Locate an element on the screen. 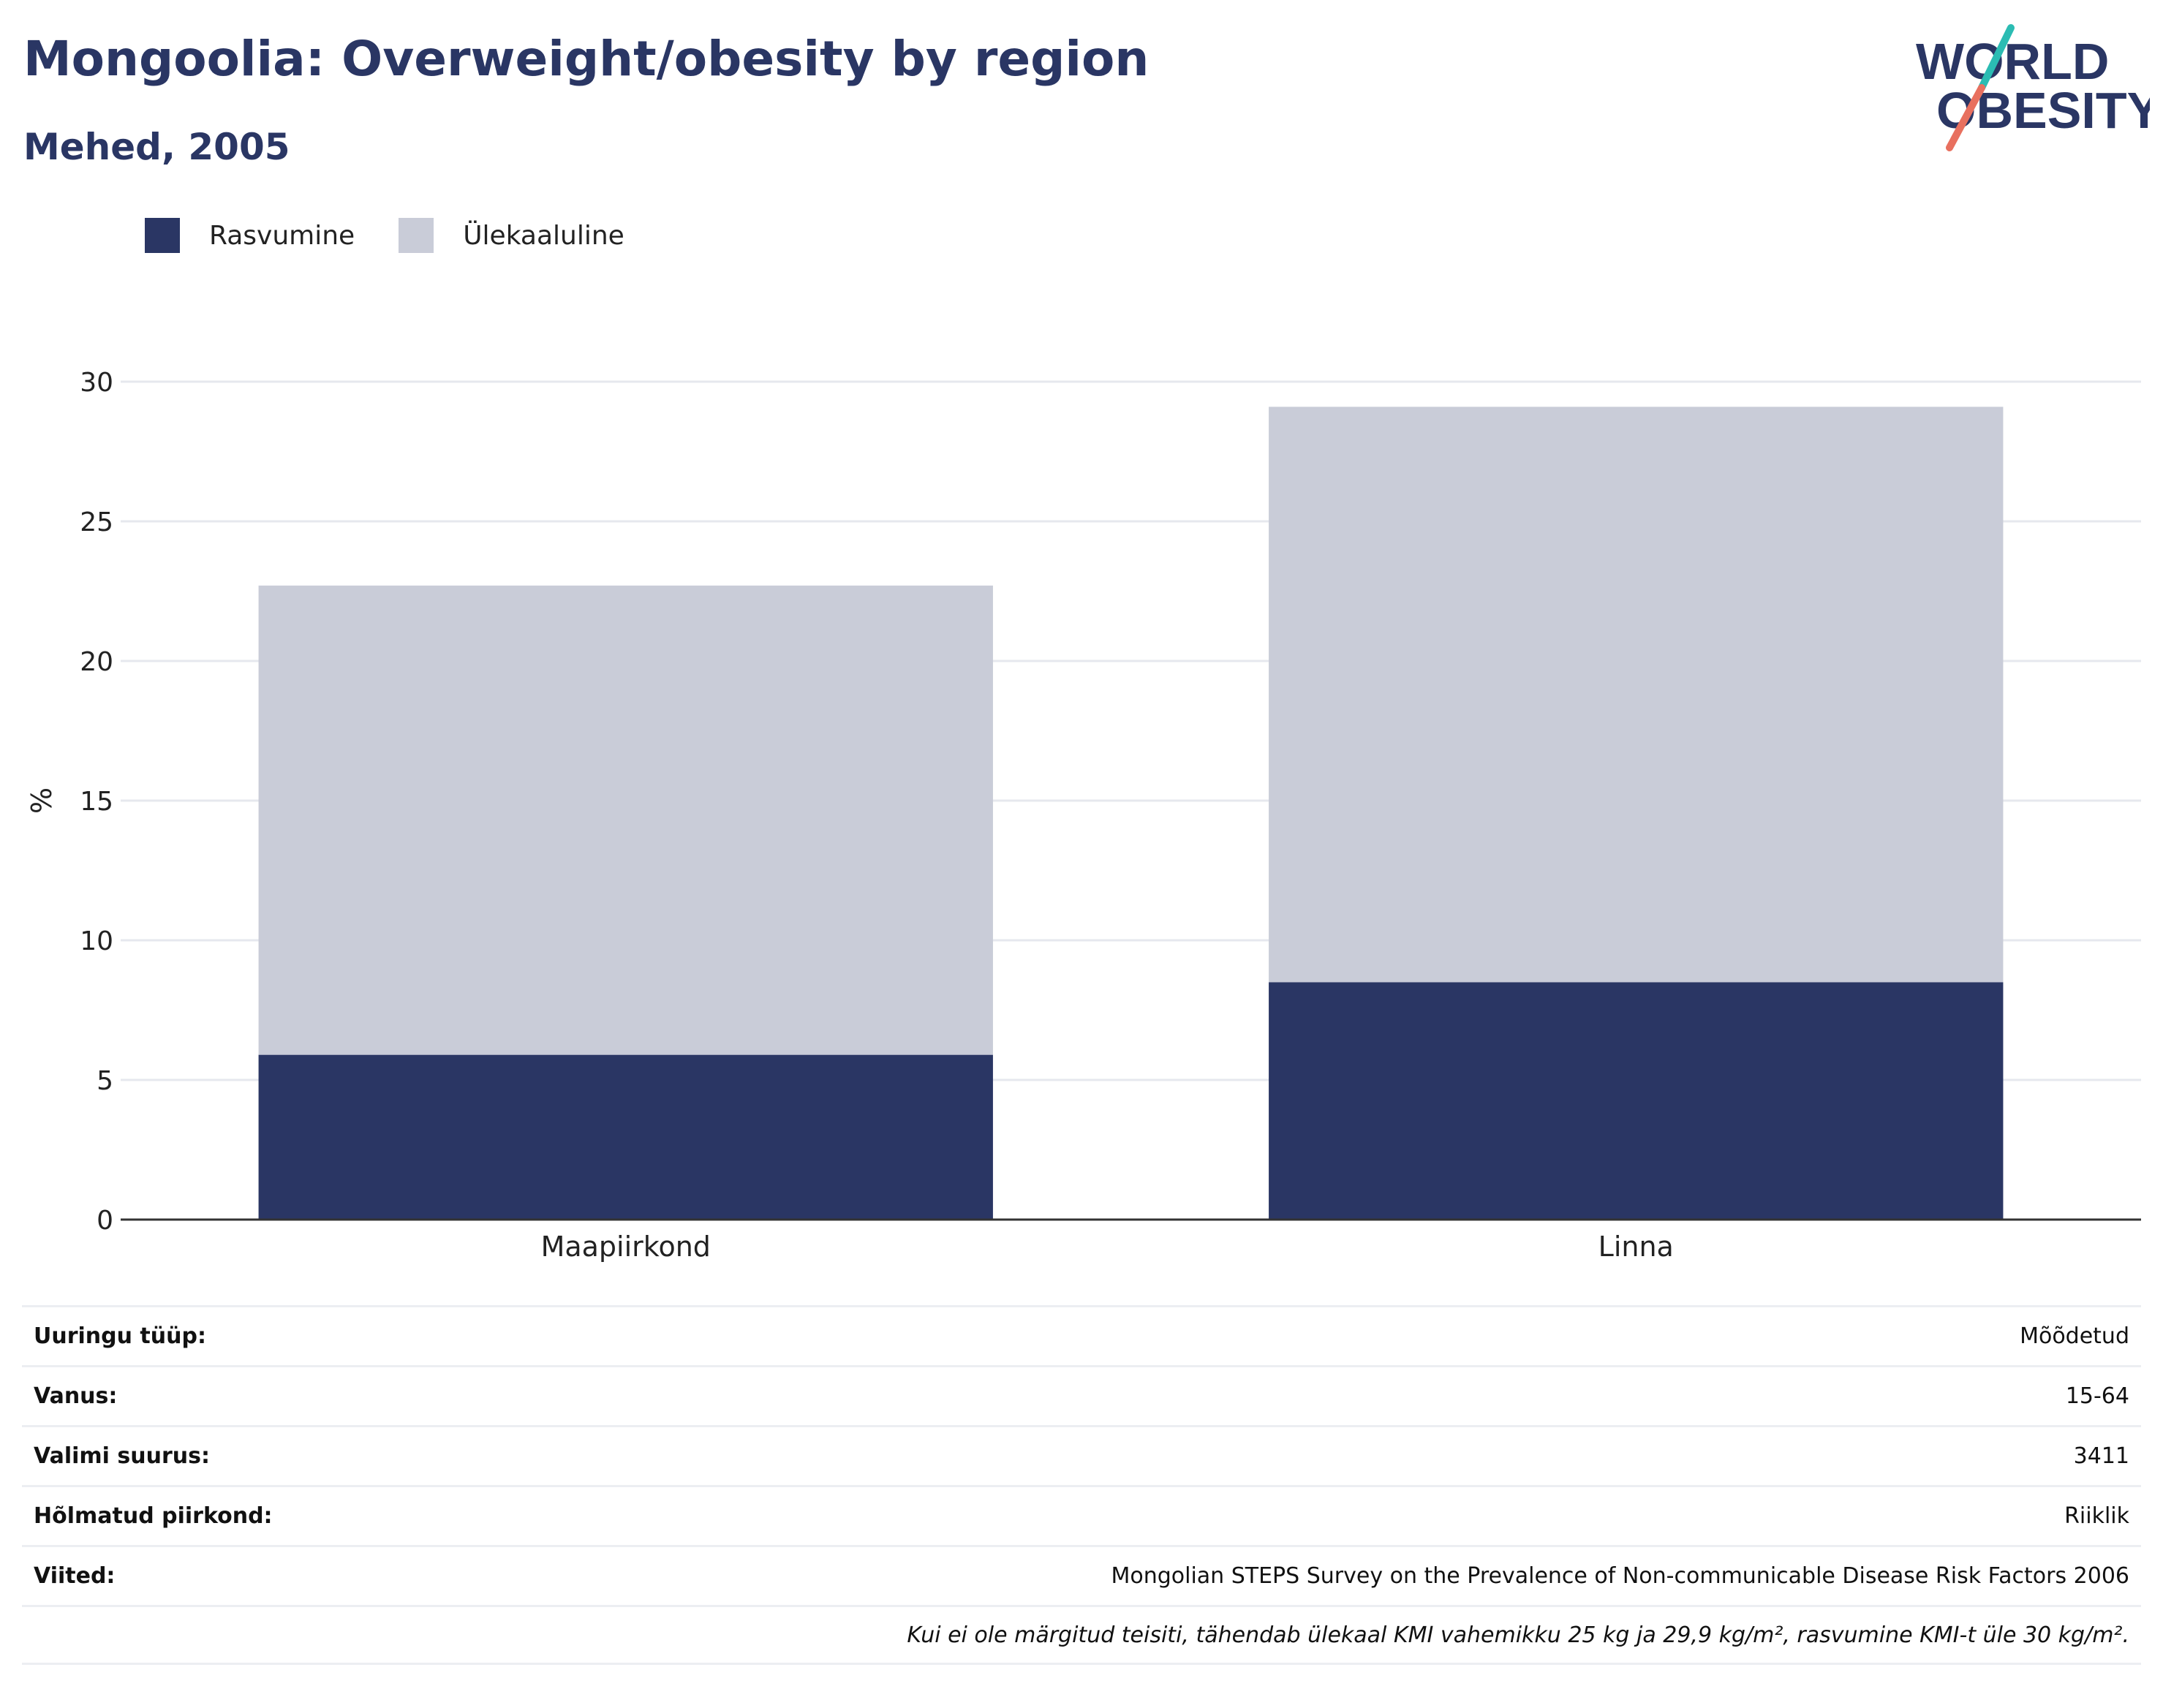 This screenshot has width=2163, height=1708. x-tick-label: Maapiirkond is located at coordinates (626, 1247).